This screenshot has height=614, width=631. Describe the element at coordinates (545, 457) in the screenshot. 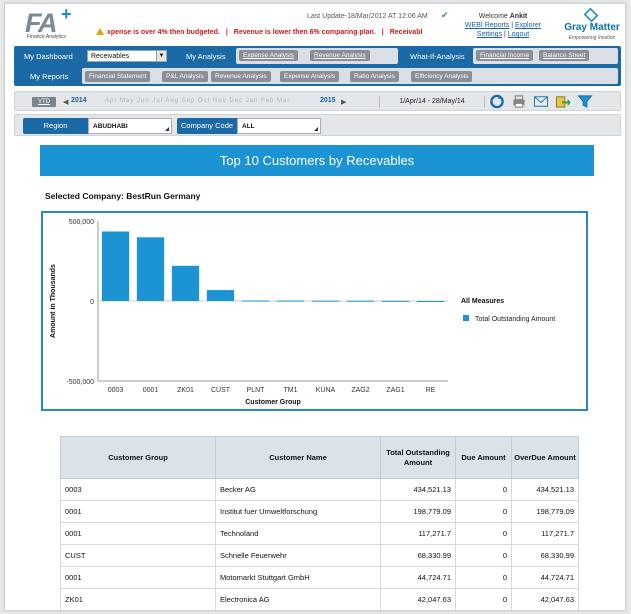

I see `column-header: OverDue Amount` at that location.